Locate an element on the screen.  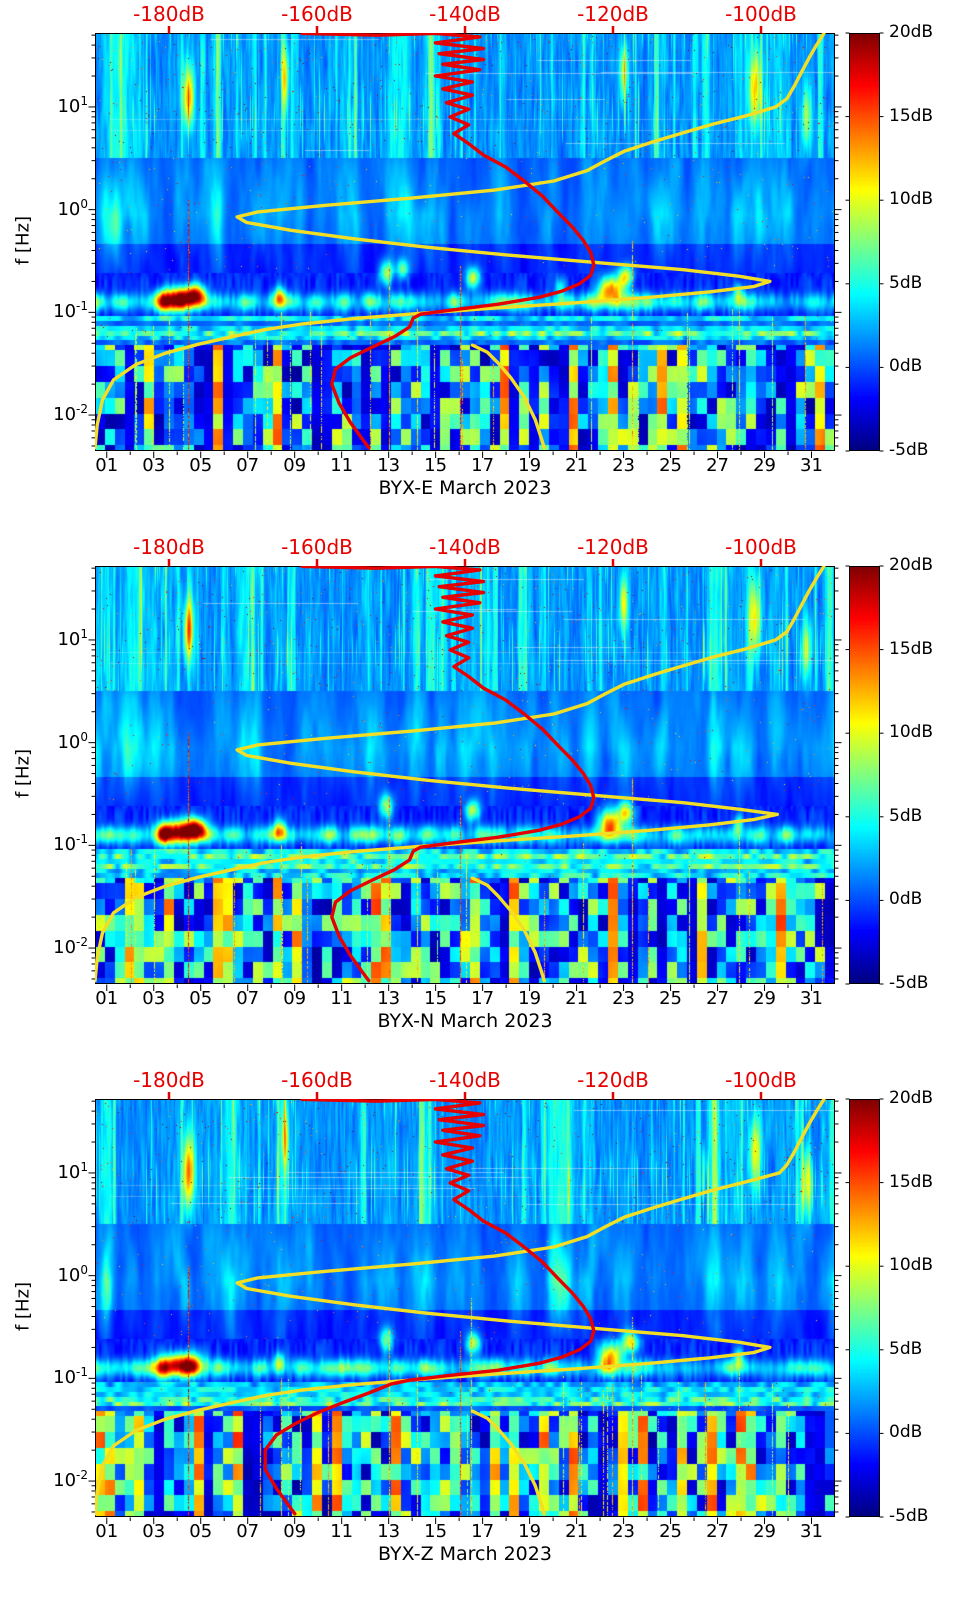
panel-title: BYX-N March 2023 is located at coordinates (465, 1021).